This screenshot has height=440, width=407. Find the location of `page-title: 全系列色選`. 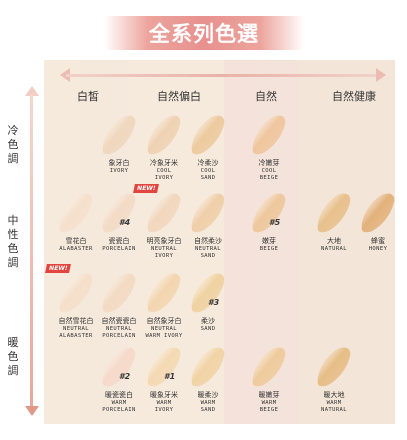

page-title: 全系列色選 is located at coordinates (204, 34).